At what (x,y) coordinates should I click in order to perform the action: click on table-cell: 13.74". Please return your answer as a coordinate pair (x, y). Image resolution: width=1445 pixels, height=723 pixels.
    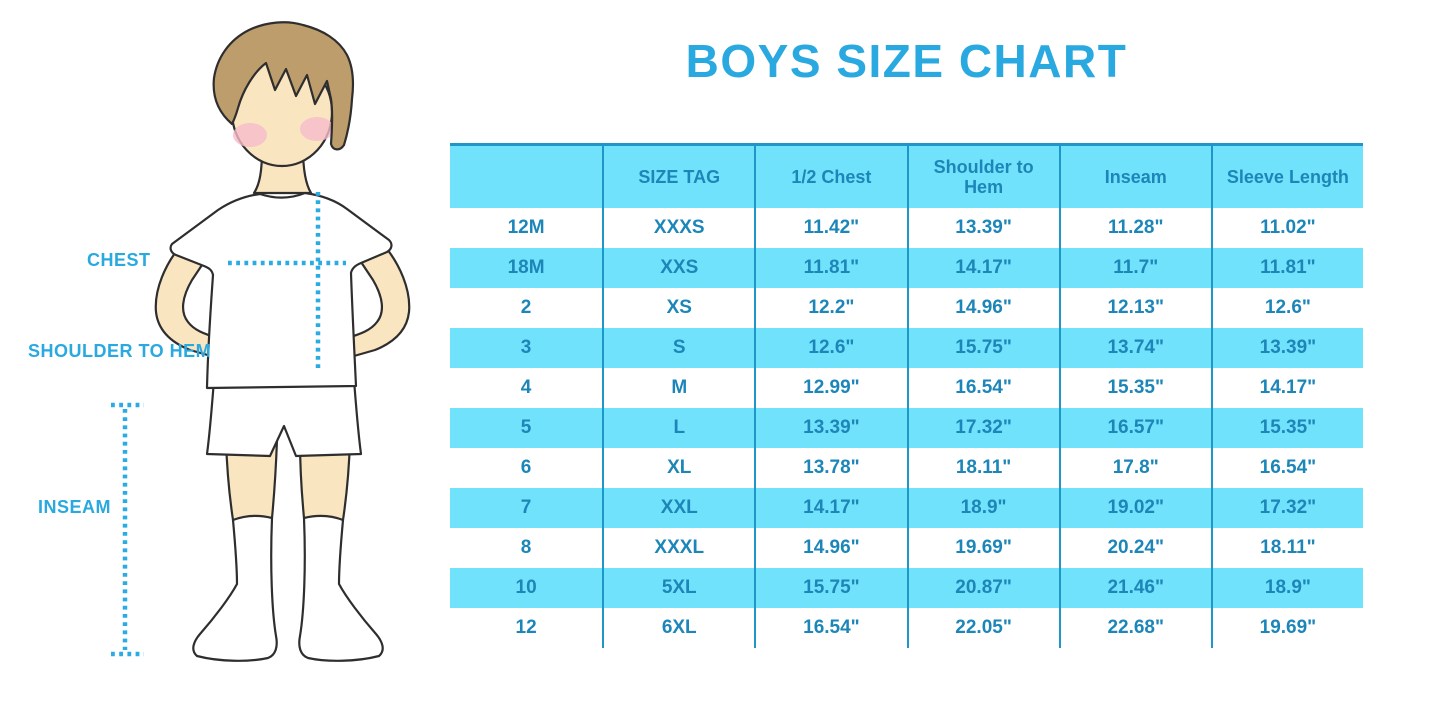
    Looking at the image, I should click on (1134, 348).